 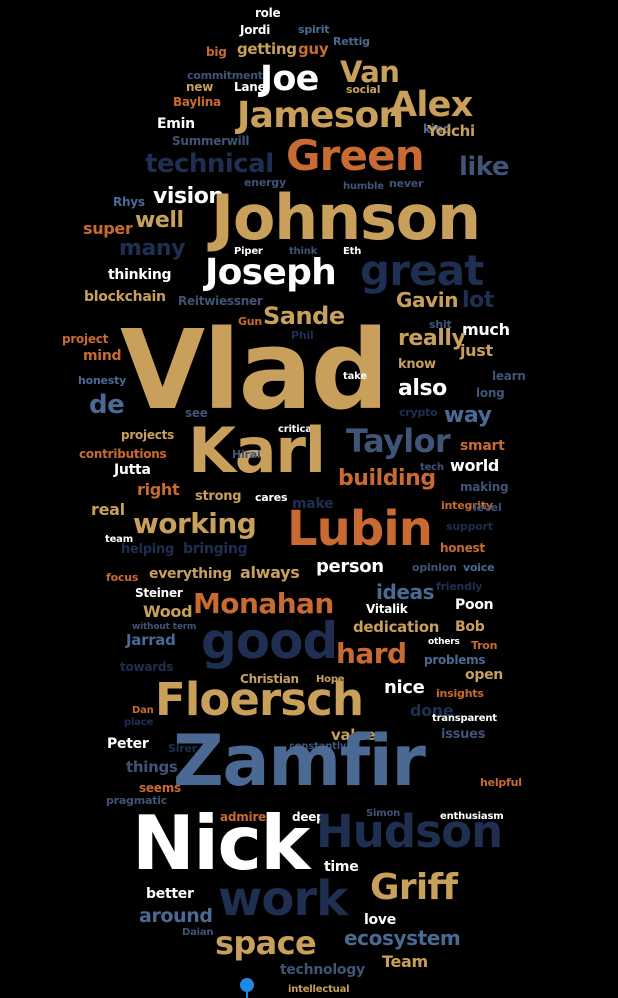 I want to click on cloud-word: projects, so click(x=148, y=435).